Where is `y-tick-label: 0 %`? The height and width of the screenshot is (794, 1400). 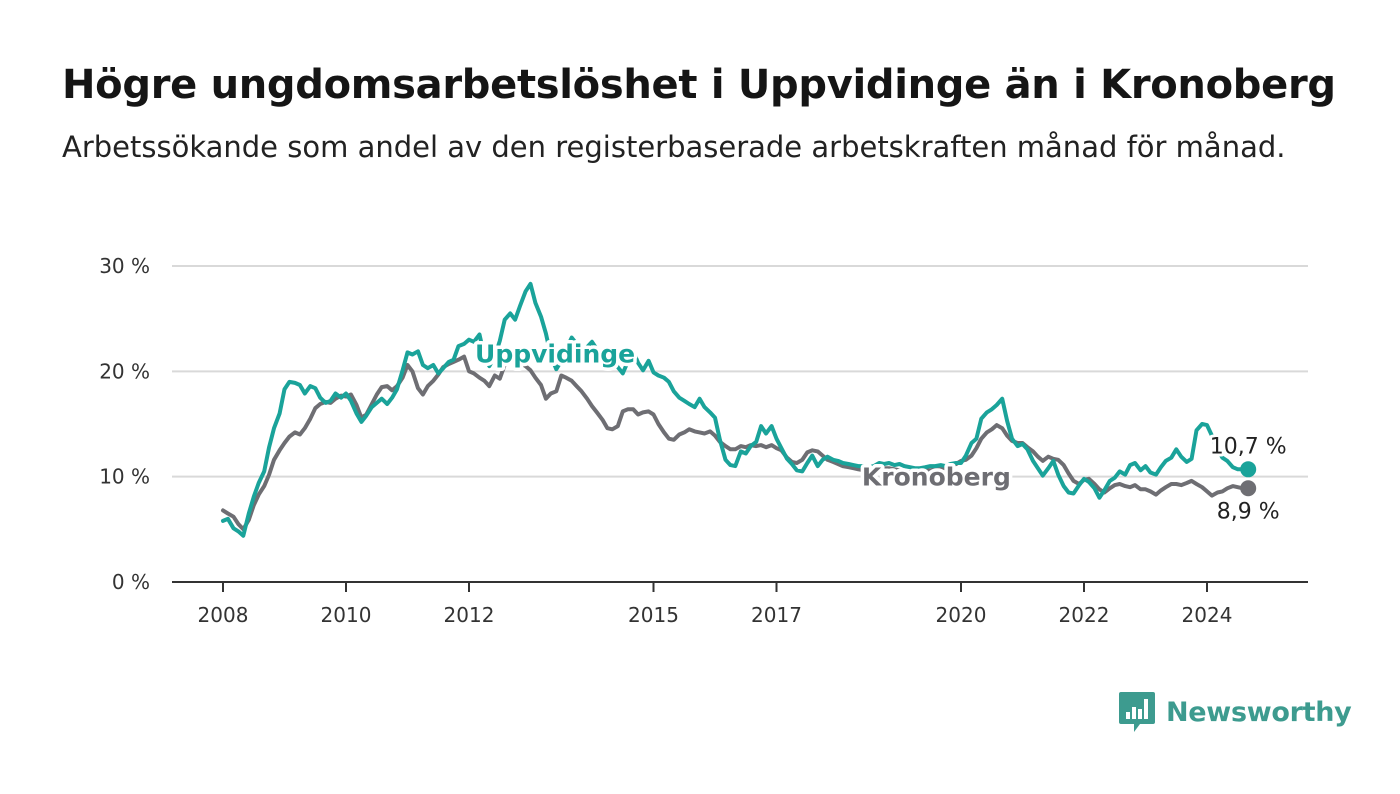 y-tick-label: 0 % is located at coordinates (131, 582).